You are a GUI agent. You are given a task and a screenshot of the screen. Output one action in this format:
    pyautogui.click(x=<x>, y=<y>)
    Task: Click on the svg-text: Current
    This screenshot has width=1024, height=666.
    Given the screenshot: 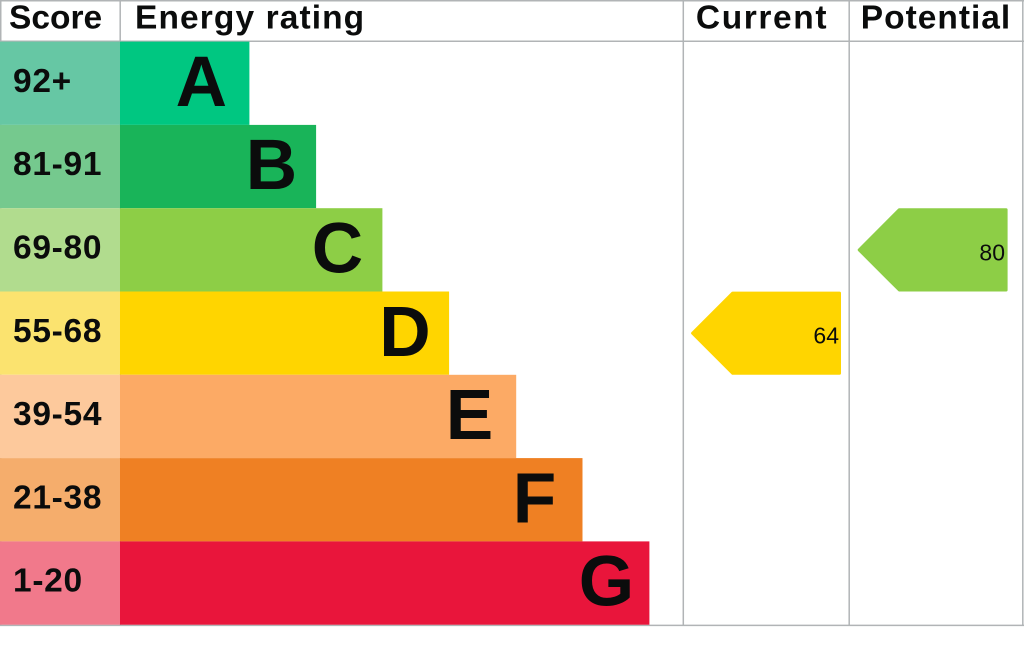 What is the action you would take?
    pyautogui.click(x=762, y=18)
    